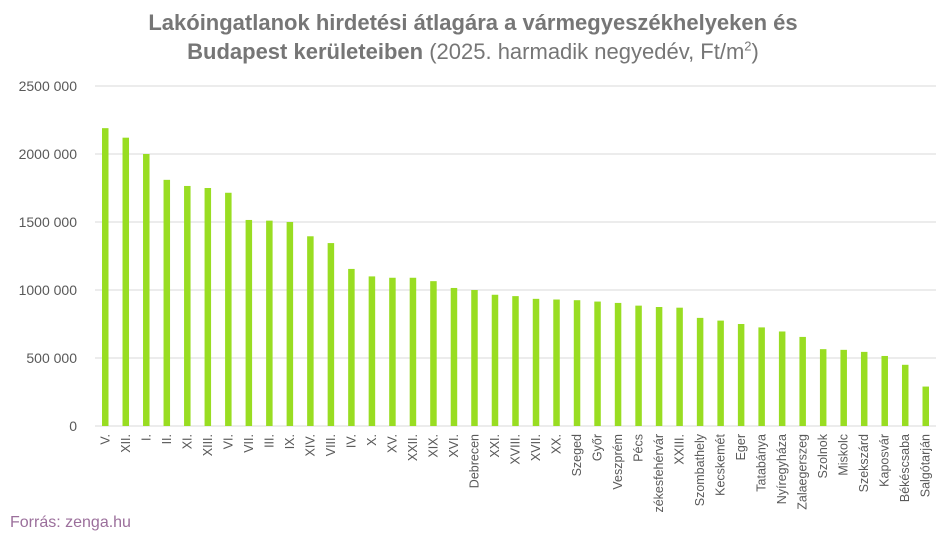 The width and height of the screenshot is (946, 540). What do you see at coordinates (249, 443) in the screenshot?
I see `x-tick-label: VII.` at bounding box center [249, 443].